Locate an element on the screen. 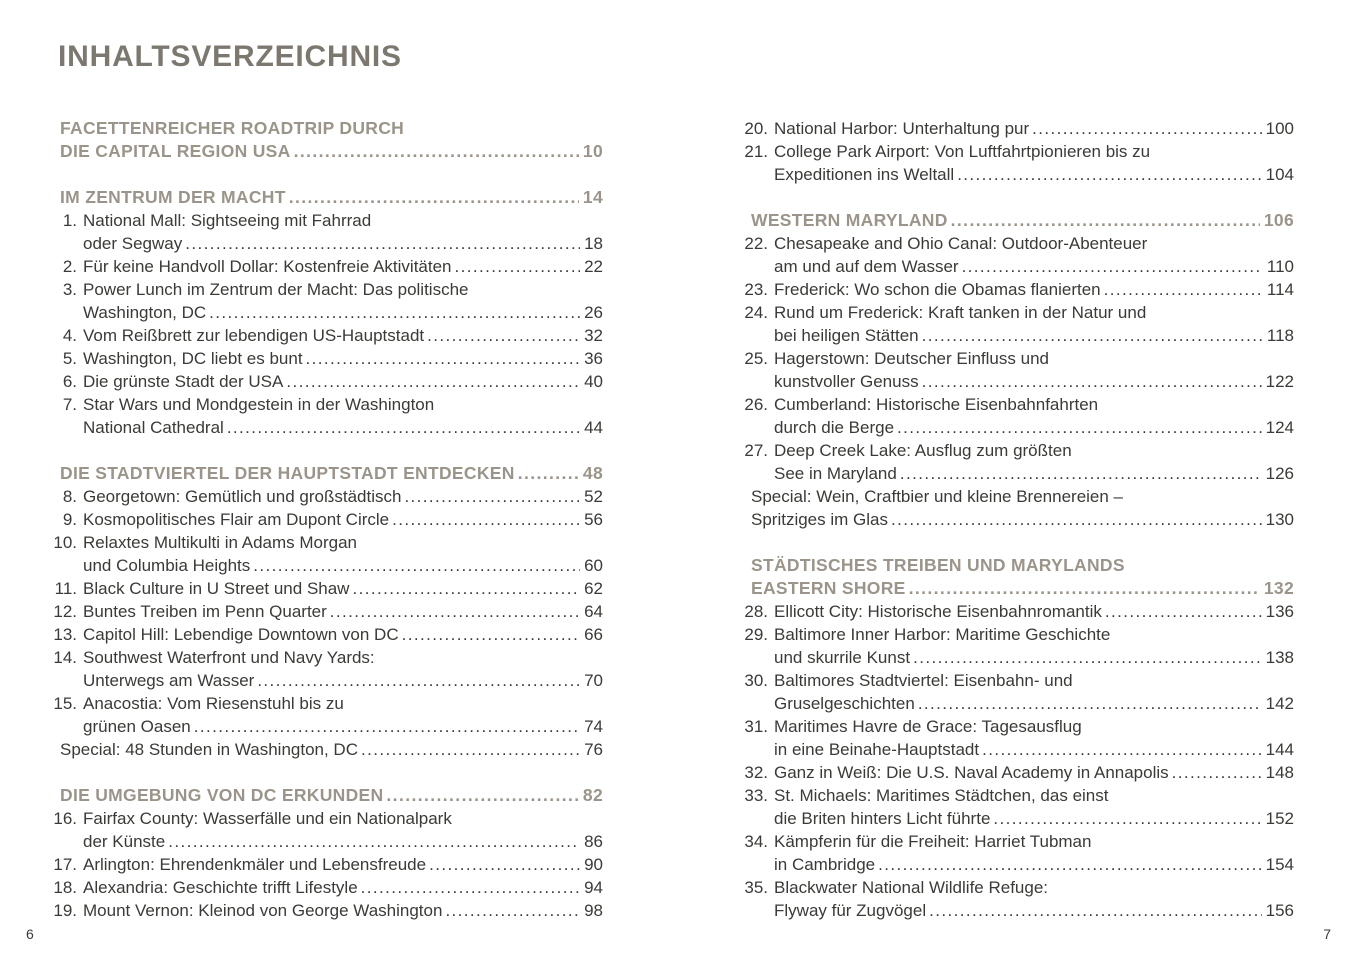  toc-entry-text: in eine Beinahe-Hauptstadt is located at coordinates (877, 749).